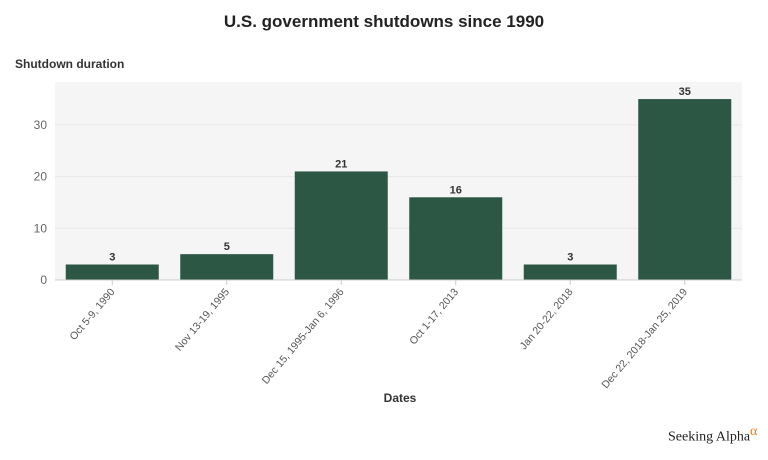 The height and width of the screenshot is (460, 768). Describe the element at coordinates (41, 125) in the screenshot. I see `y-tick-label: 30` at that location.